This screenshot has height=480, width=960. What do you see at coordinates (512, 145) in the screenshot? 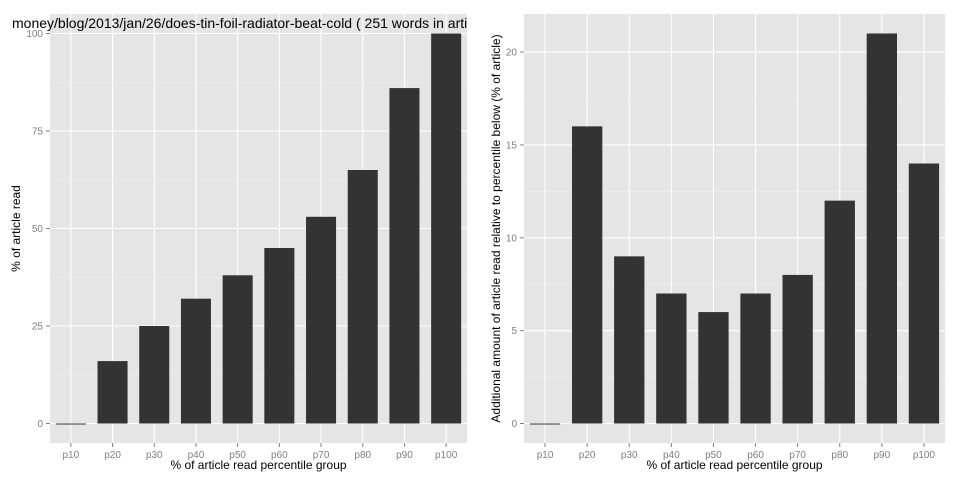
I see `y-tick-label: 15` at bounding box center [512, 145].